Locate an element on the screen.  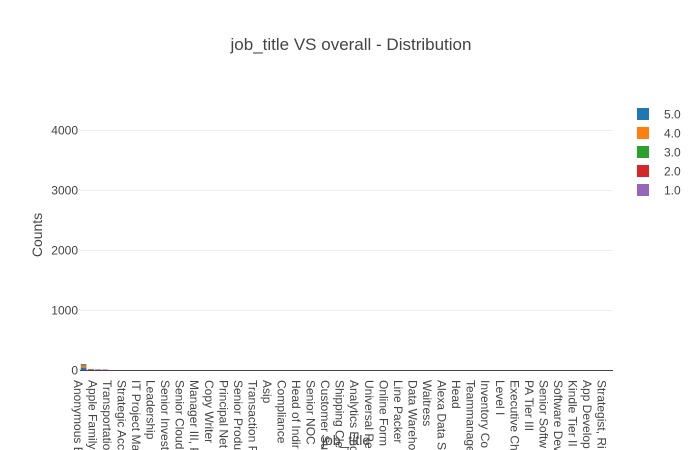
x-tick-label: Apple Family is located at coordinates (92, 414).